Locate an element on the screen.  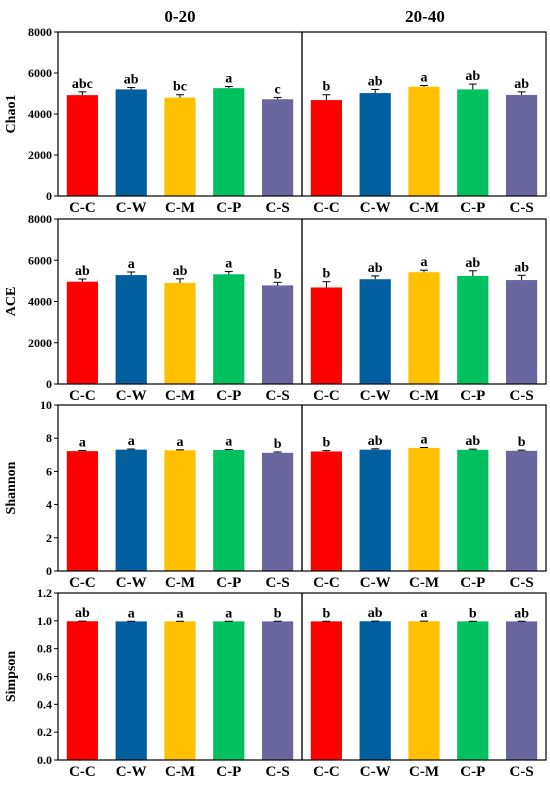
panel-frame is located at coordinates (424, 488).